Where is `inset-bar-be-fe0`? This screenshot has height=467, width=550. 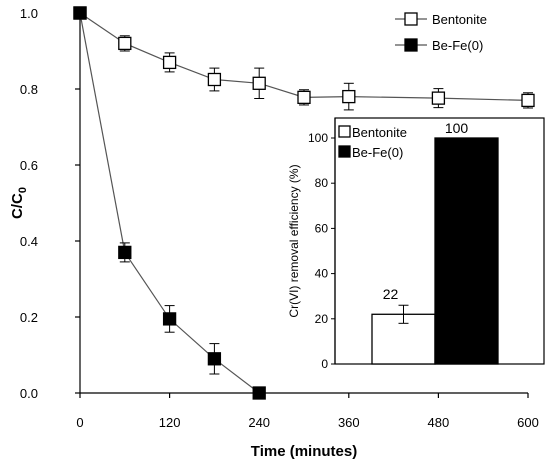 inset-bar-be-fe0 is located at coordinates (466, 251).